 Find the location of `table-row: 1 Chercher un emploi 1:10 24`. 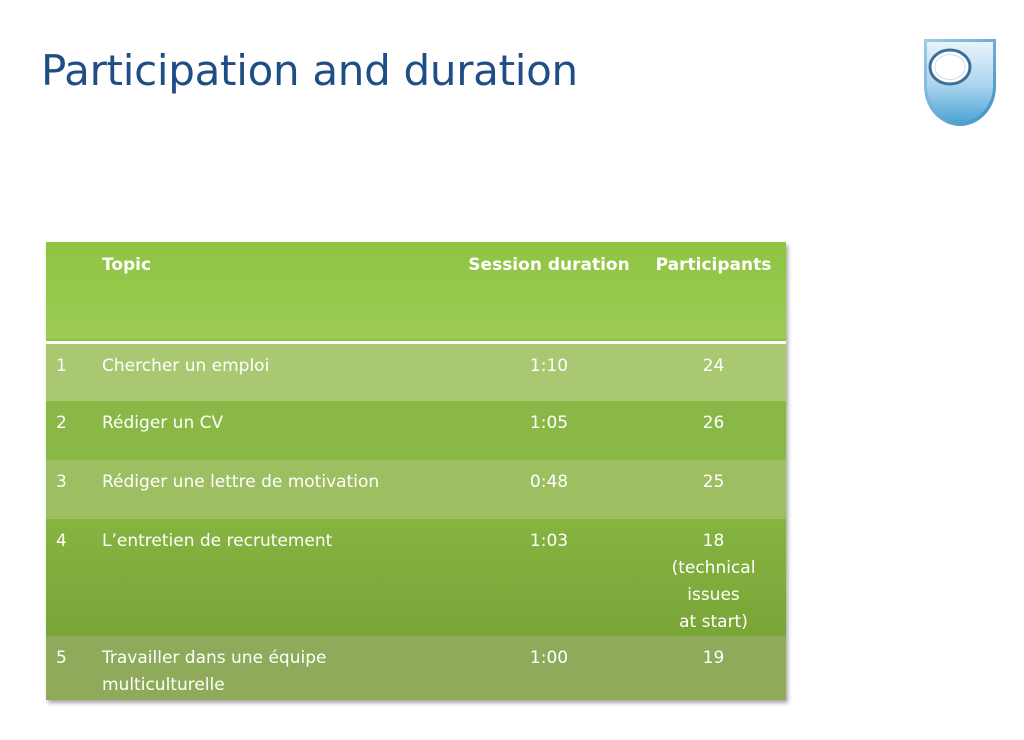

table-row: 1 Chercher un emploi 1:10 24 is located at coordinates (416, 371).